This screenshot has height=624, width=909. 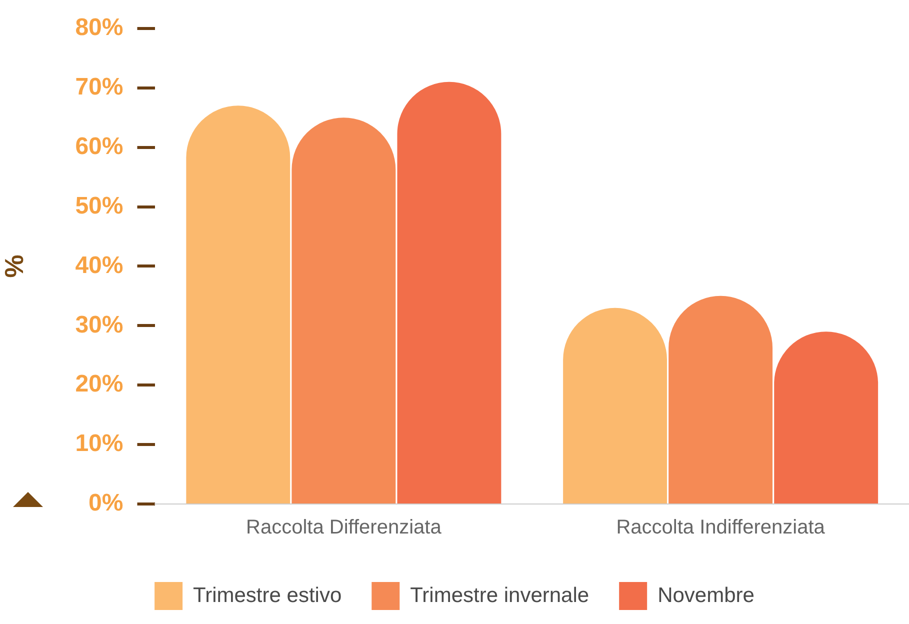 What do you see at coordinates (99, 86) in the screenshot?
I see `y-tick-label: 70%` at bounding box center [99, 86].